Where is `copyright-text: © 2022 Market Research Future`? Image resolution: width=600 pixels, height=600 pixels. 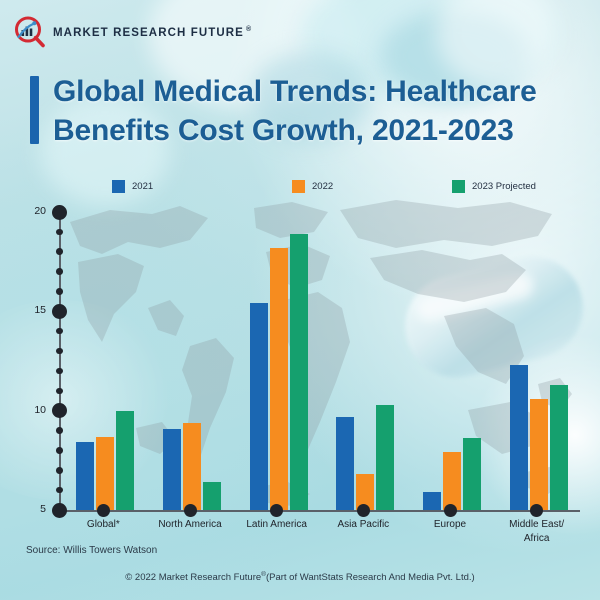 copyright-text: © 2022 Market Research Future is located at coordinates (193, 578).